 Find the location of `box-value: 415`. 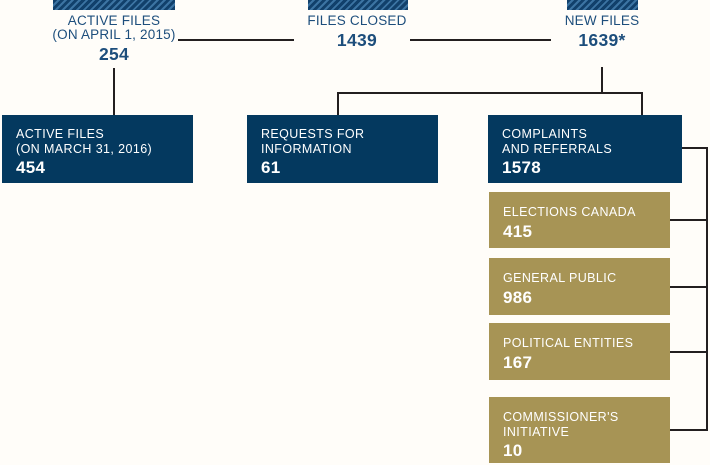

box-value: 415 is located at coordinates (518, 231).